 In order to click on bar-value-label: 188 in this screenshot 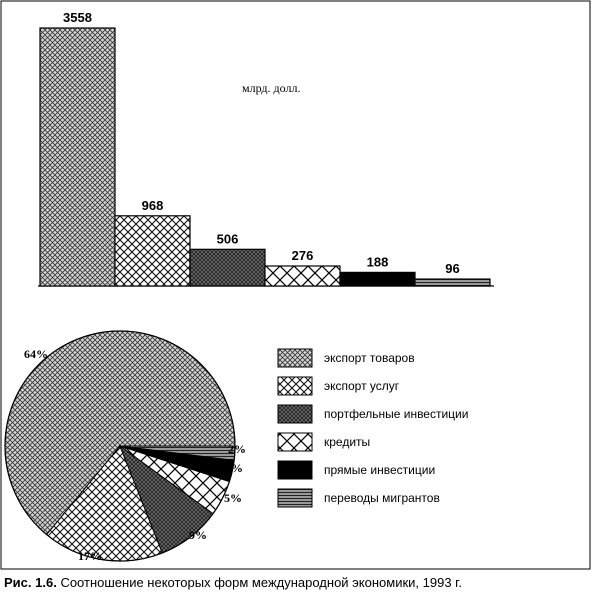, I will do `click(378, 261)`.